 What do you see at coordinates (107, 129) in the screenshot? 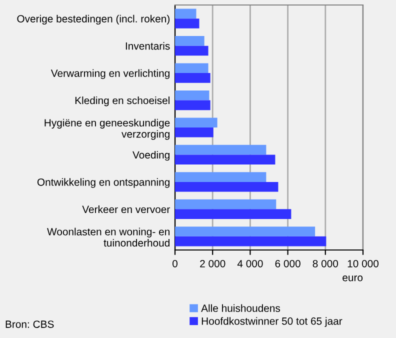
I see `y-tick-label: Hygiëne en geneeskundige verzorging` at bounding box center [107, 129].